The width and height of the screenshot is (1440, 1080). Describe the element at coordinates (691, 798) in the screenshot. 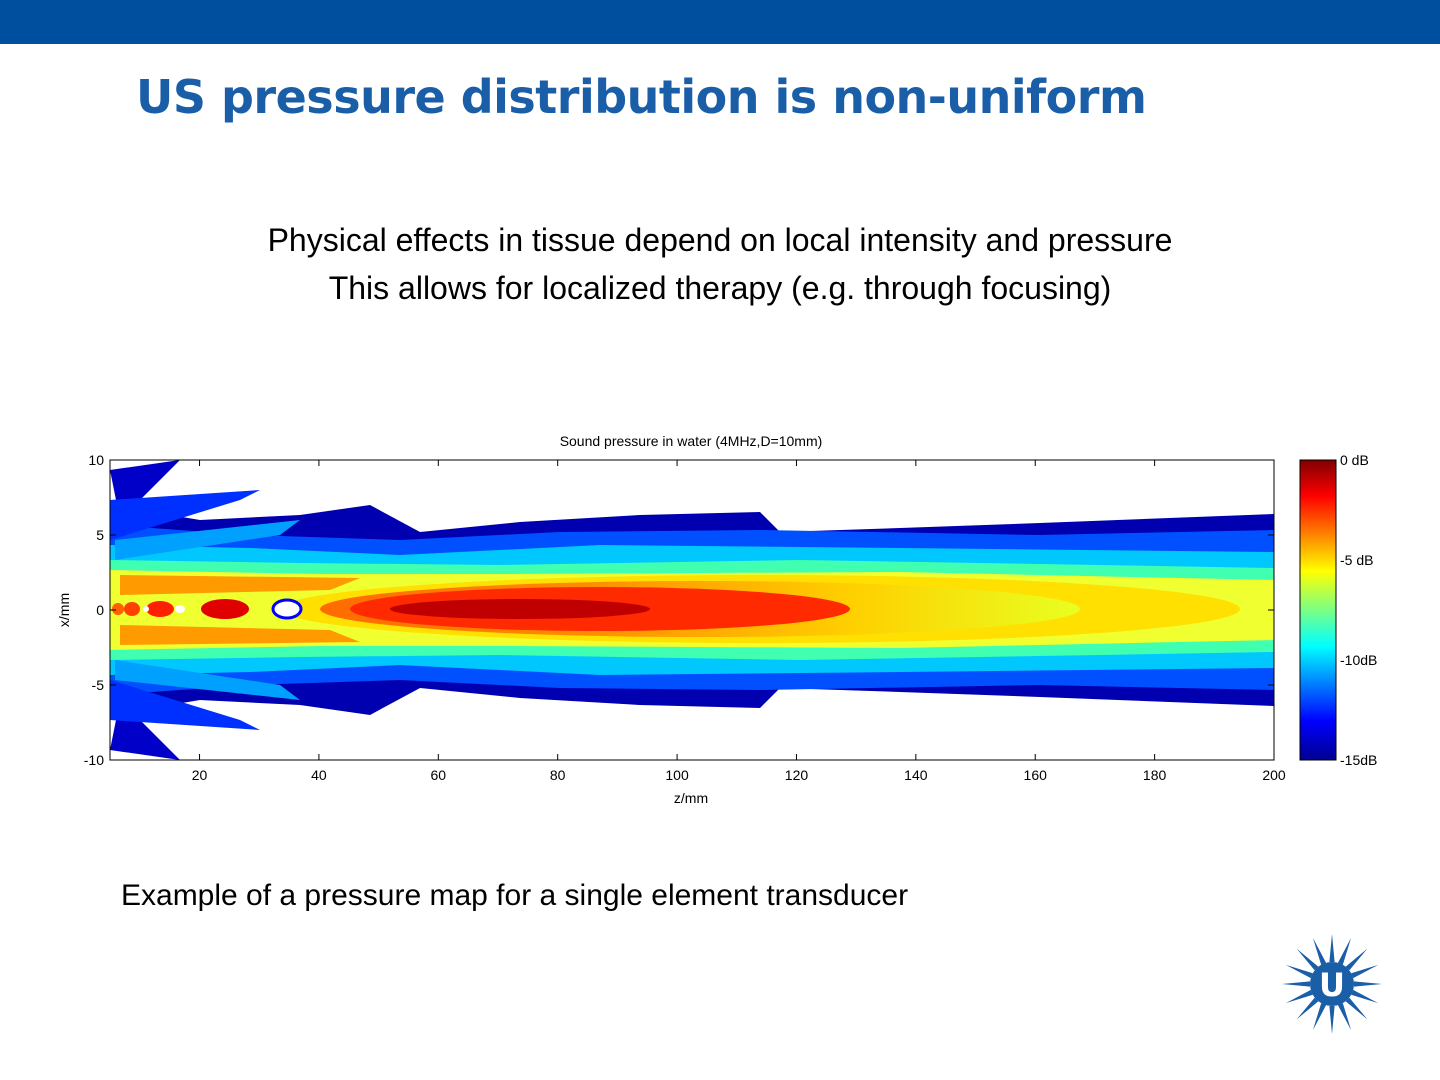

I see `x-axis-title: z/mm` at that location.